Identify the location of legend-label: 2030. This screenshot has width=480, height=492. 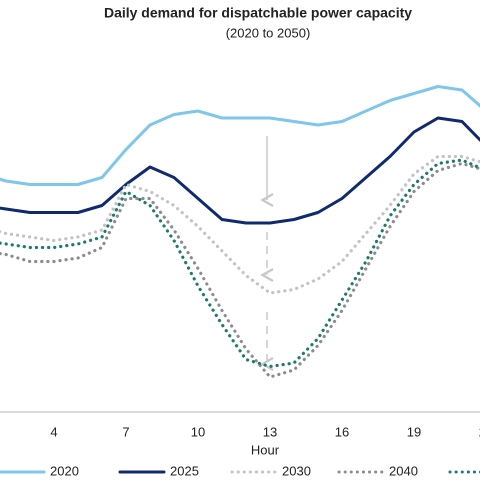
(296, 470).